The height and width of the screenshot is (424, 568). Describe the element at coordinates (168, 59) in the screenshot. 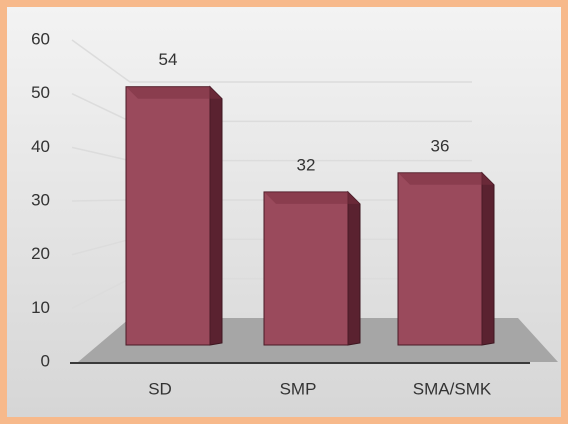

I see `data-label: 54` at that location.